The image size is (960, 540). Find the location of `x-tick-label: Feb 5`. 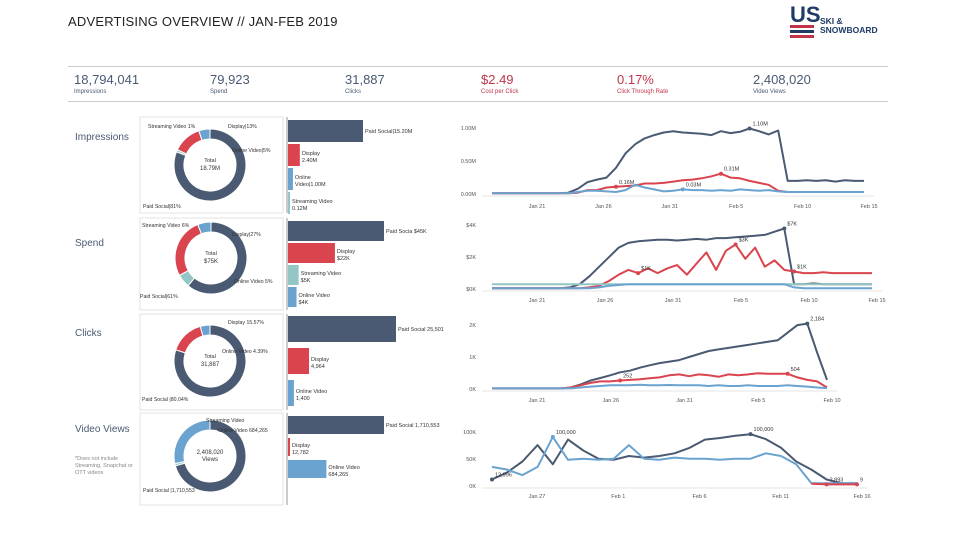

x-tick-label: Feb 5 is located at coordinates (741, 301).